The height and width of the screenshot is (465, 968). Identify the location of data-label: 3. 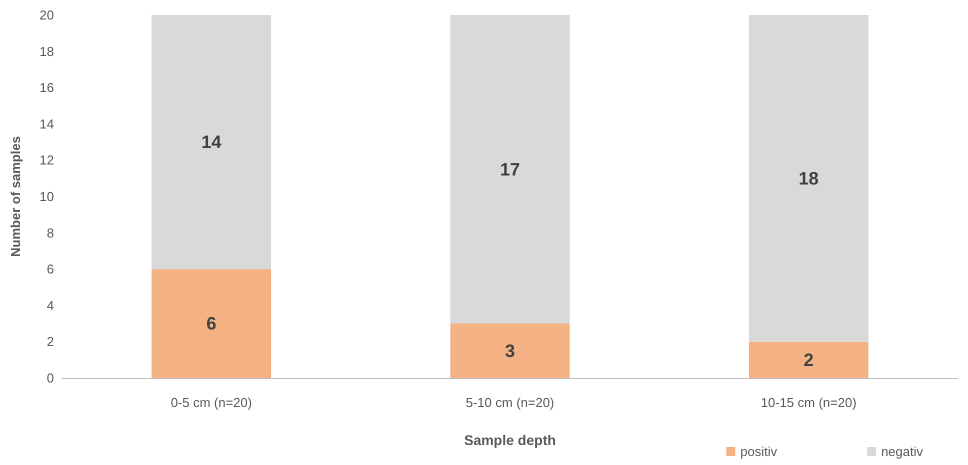
(510, 350).